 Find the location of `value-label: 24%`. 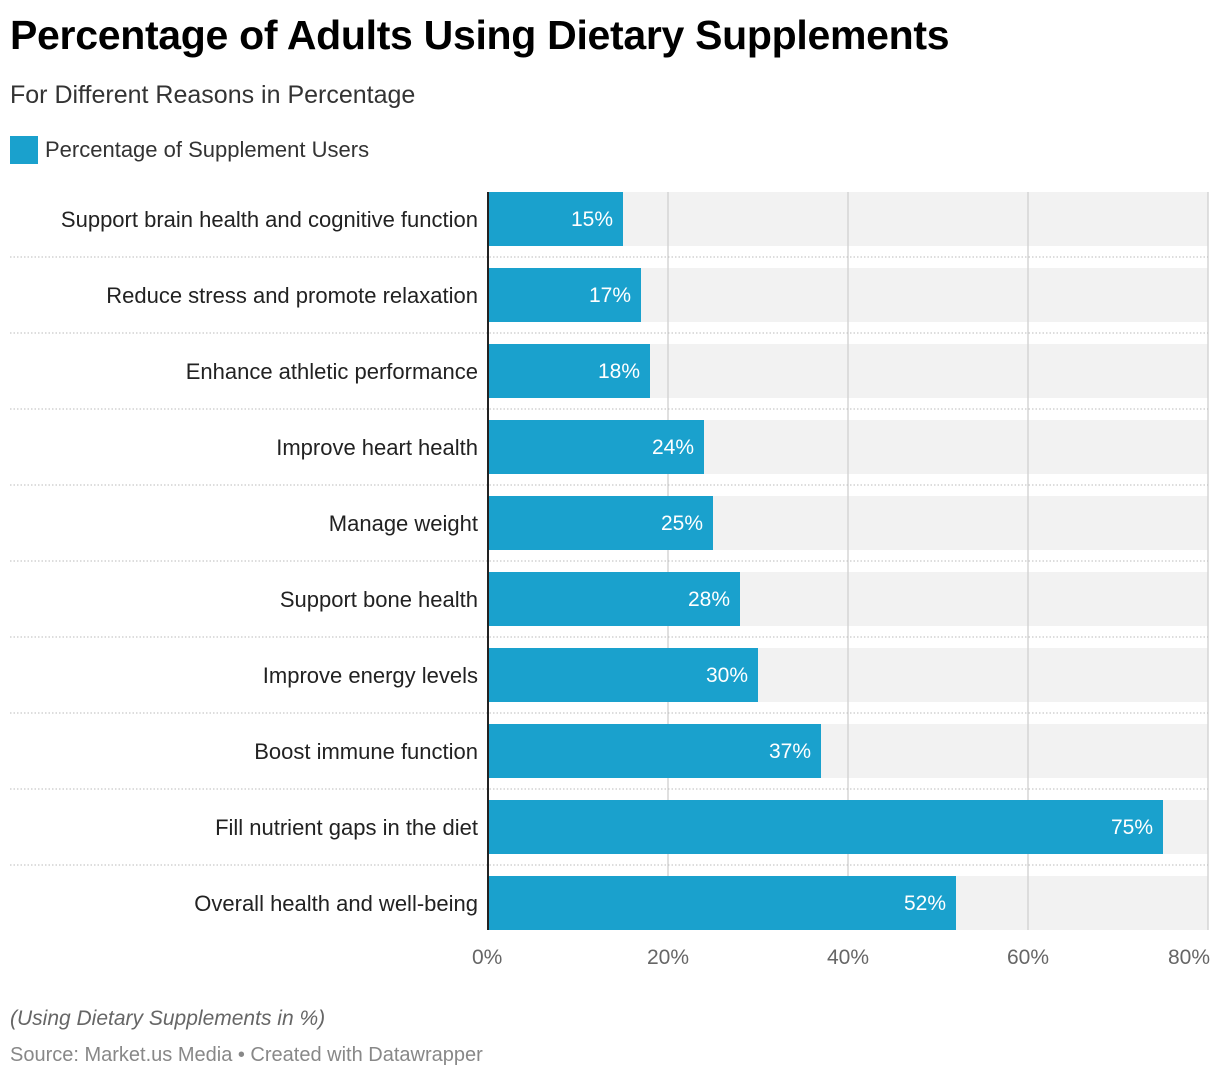

value-label: 24% is located at coordinates (673, 447).